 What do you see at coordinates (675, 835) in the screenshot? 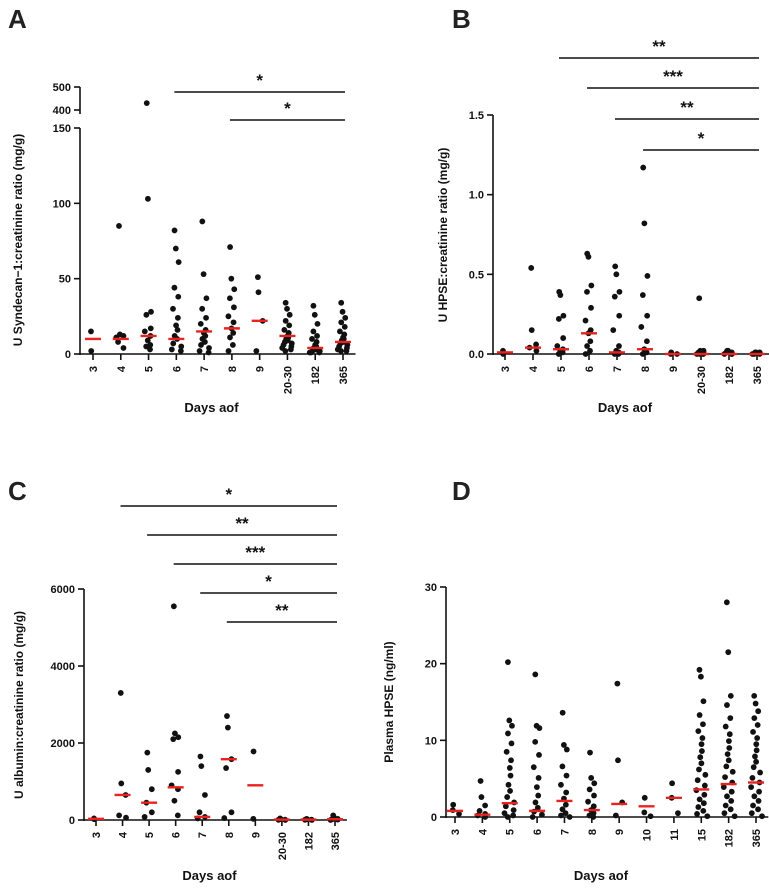
I see `x-tick-label: 11` at bounding box center [675, 835].